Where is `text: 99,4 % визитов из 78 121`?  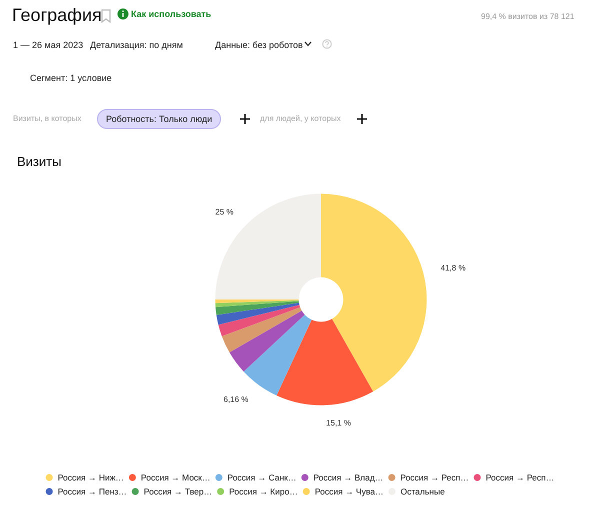
text: 99,4 % визитов из 78 121 is located at coordinates (527, 16).